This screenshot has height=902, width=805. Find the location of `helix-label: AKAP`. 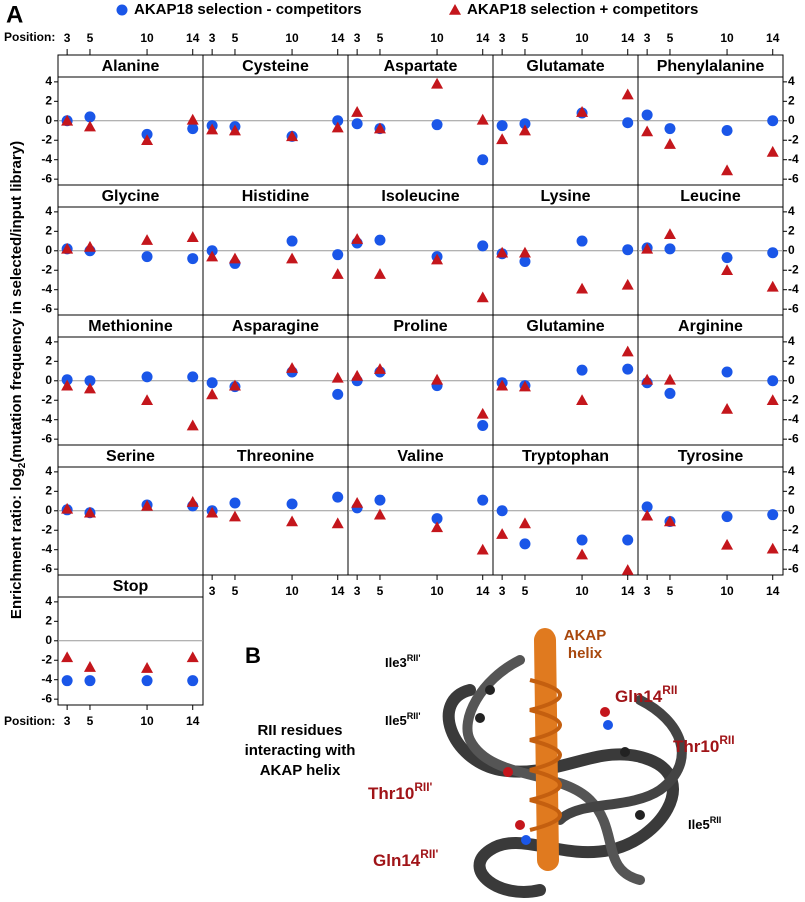

helix-label: AKAP is located at coordinates (585, 635).